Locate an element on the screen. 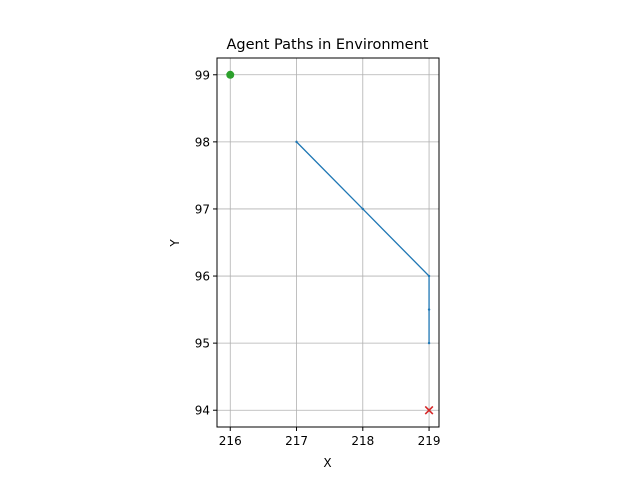 The image size is (640, 480). y-tick-label: 95 is located at coordinates (202, 344).